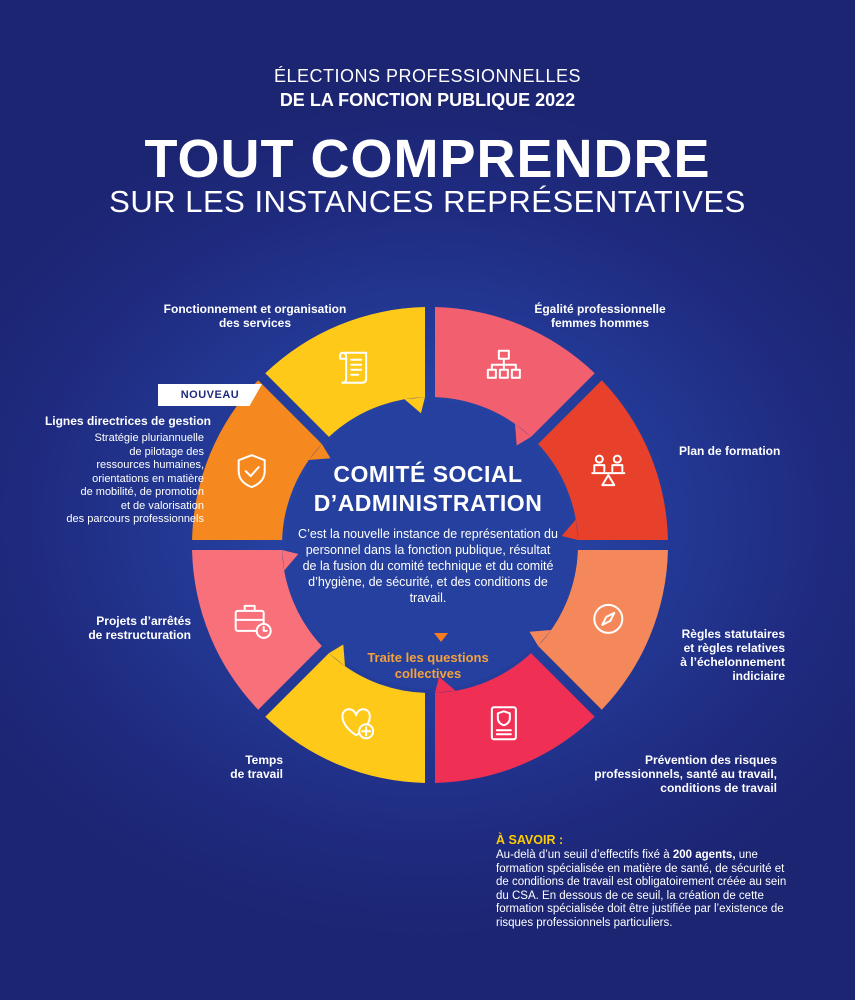 This screenshot has width=855, height=1000. What do you see at coordinates (427, 100) in the screenshot?
I see `header-line-2: DE LA FONCTION PUBLIQUE 2022` at bounding box center [427, 100].